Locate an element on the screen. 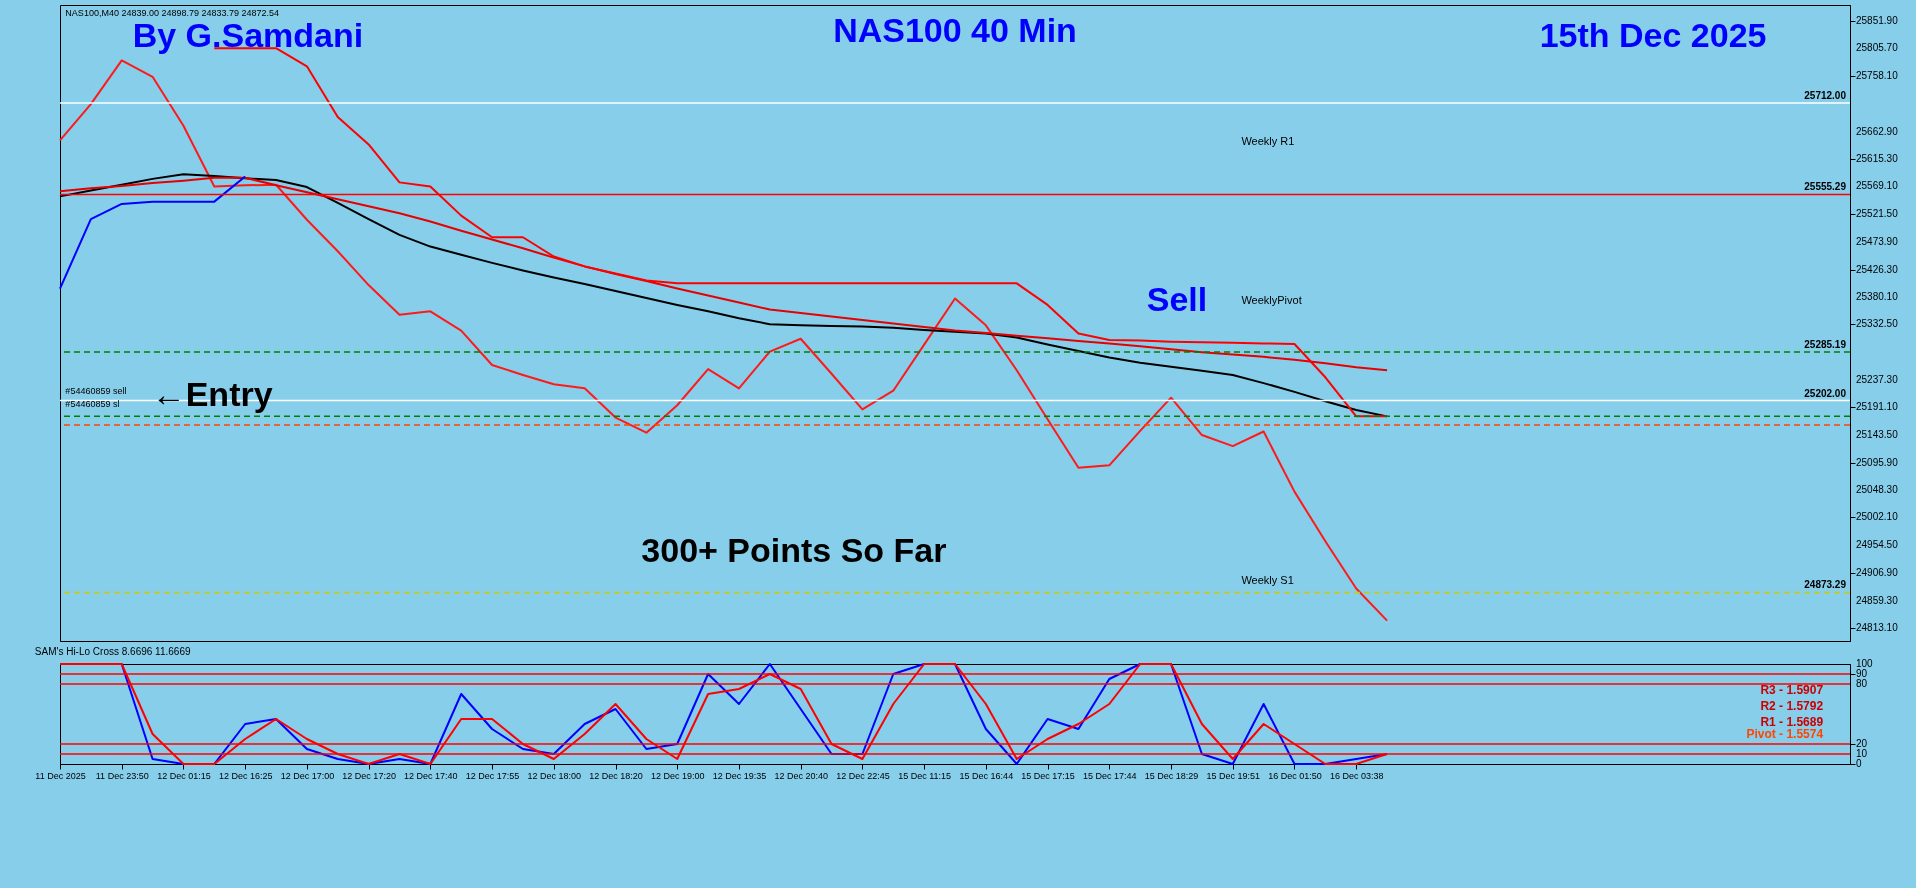  y-tick-label: 100 is located at coordinates (1865, 663).